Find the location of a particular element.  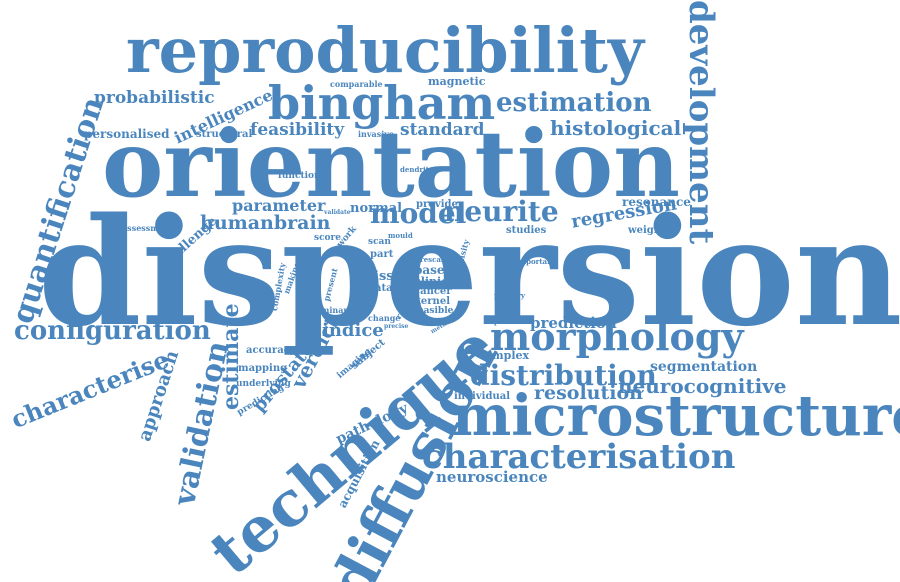

word-neurite: neurite is located at coordinates (501, 211).